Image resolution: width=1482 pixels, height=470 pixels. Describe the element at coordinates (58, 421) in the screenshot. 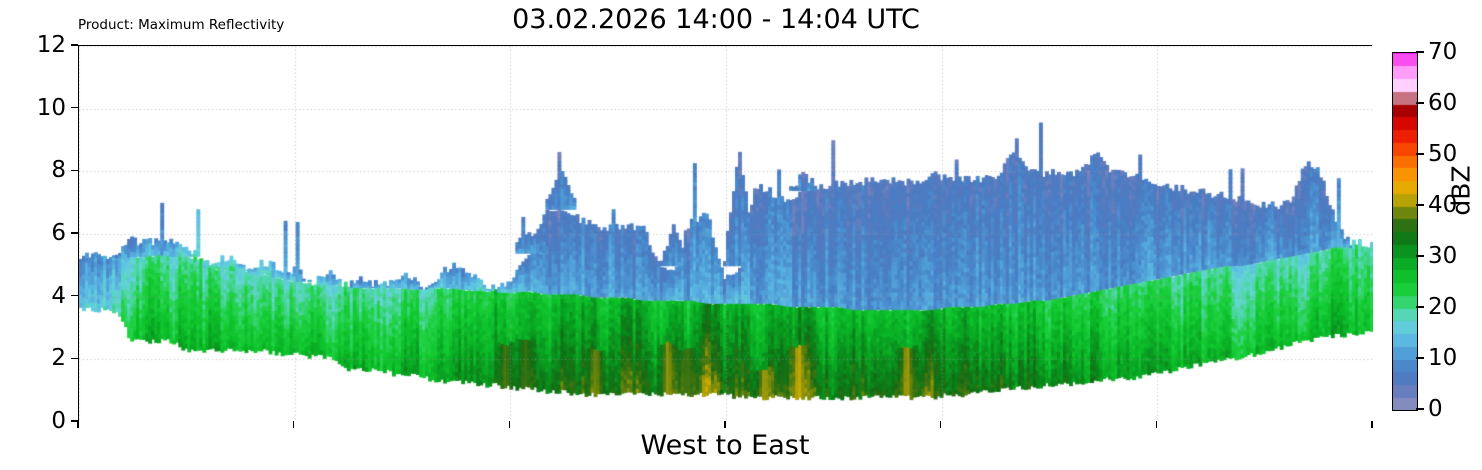

I see `y-tick-label: 0` at that location.